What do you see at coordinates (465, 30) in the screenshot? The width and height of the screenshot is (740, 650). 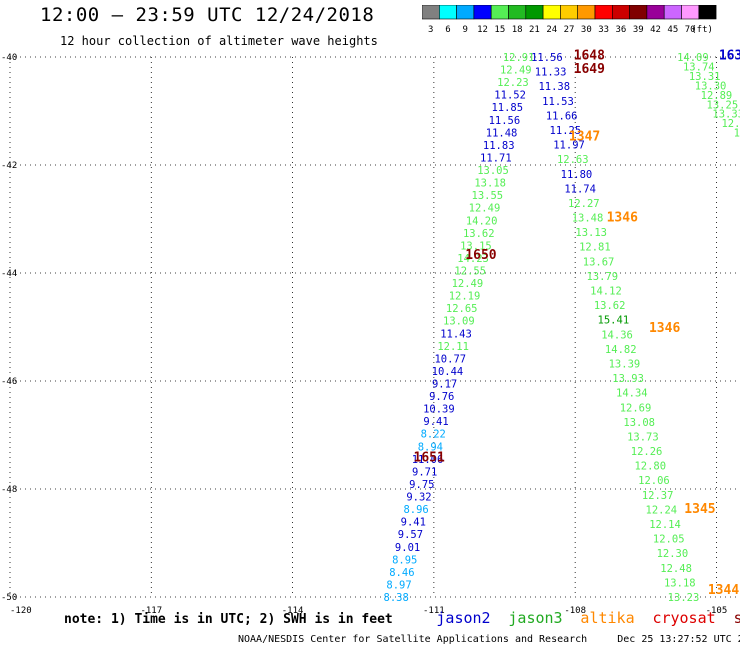 I see `colorbar-label: 9` at bounding box center [465, 30].